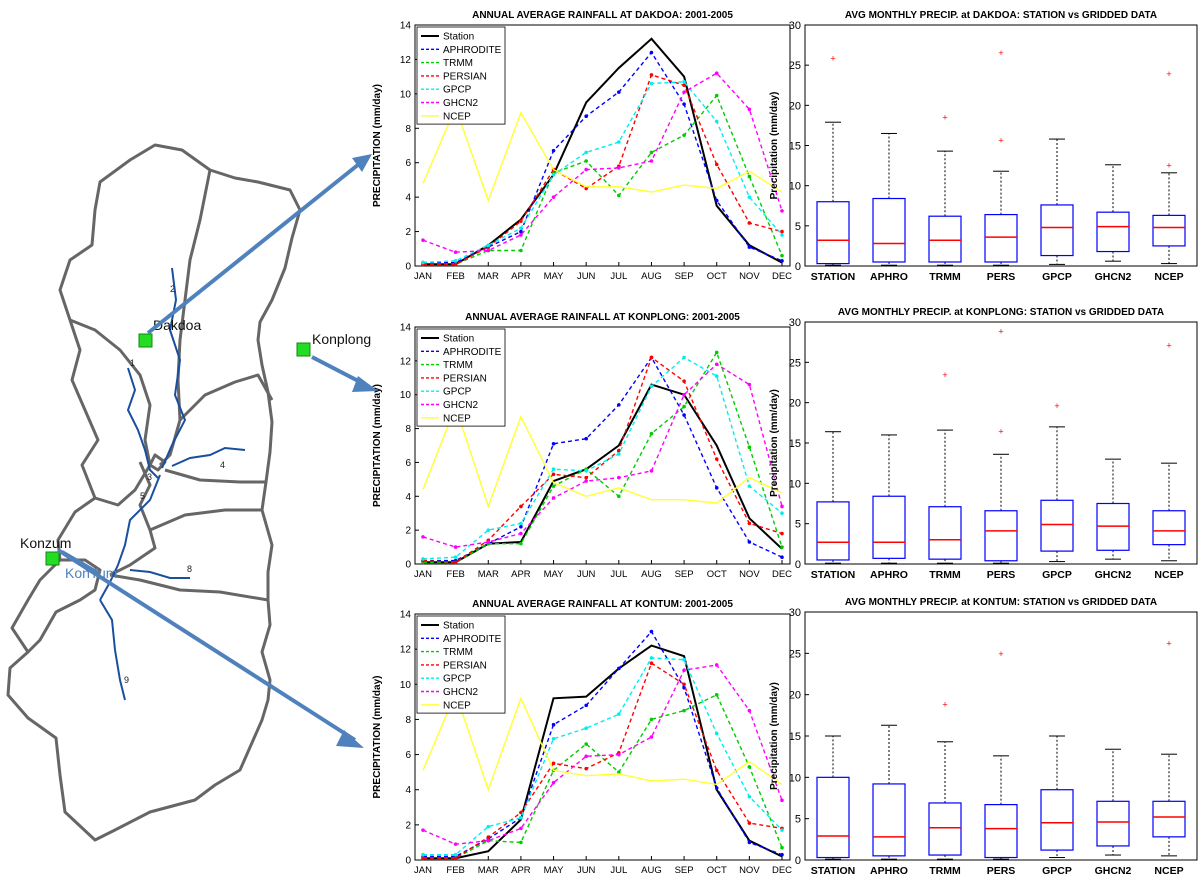  What do you see at coordinates (1001, 277) in the screenshot?
I see `x-tick-label: PERS` at bounding box center [1001, 277].